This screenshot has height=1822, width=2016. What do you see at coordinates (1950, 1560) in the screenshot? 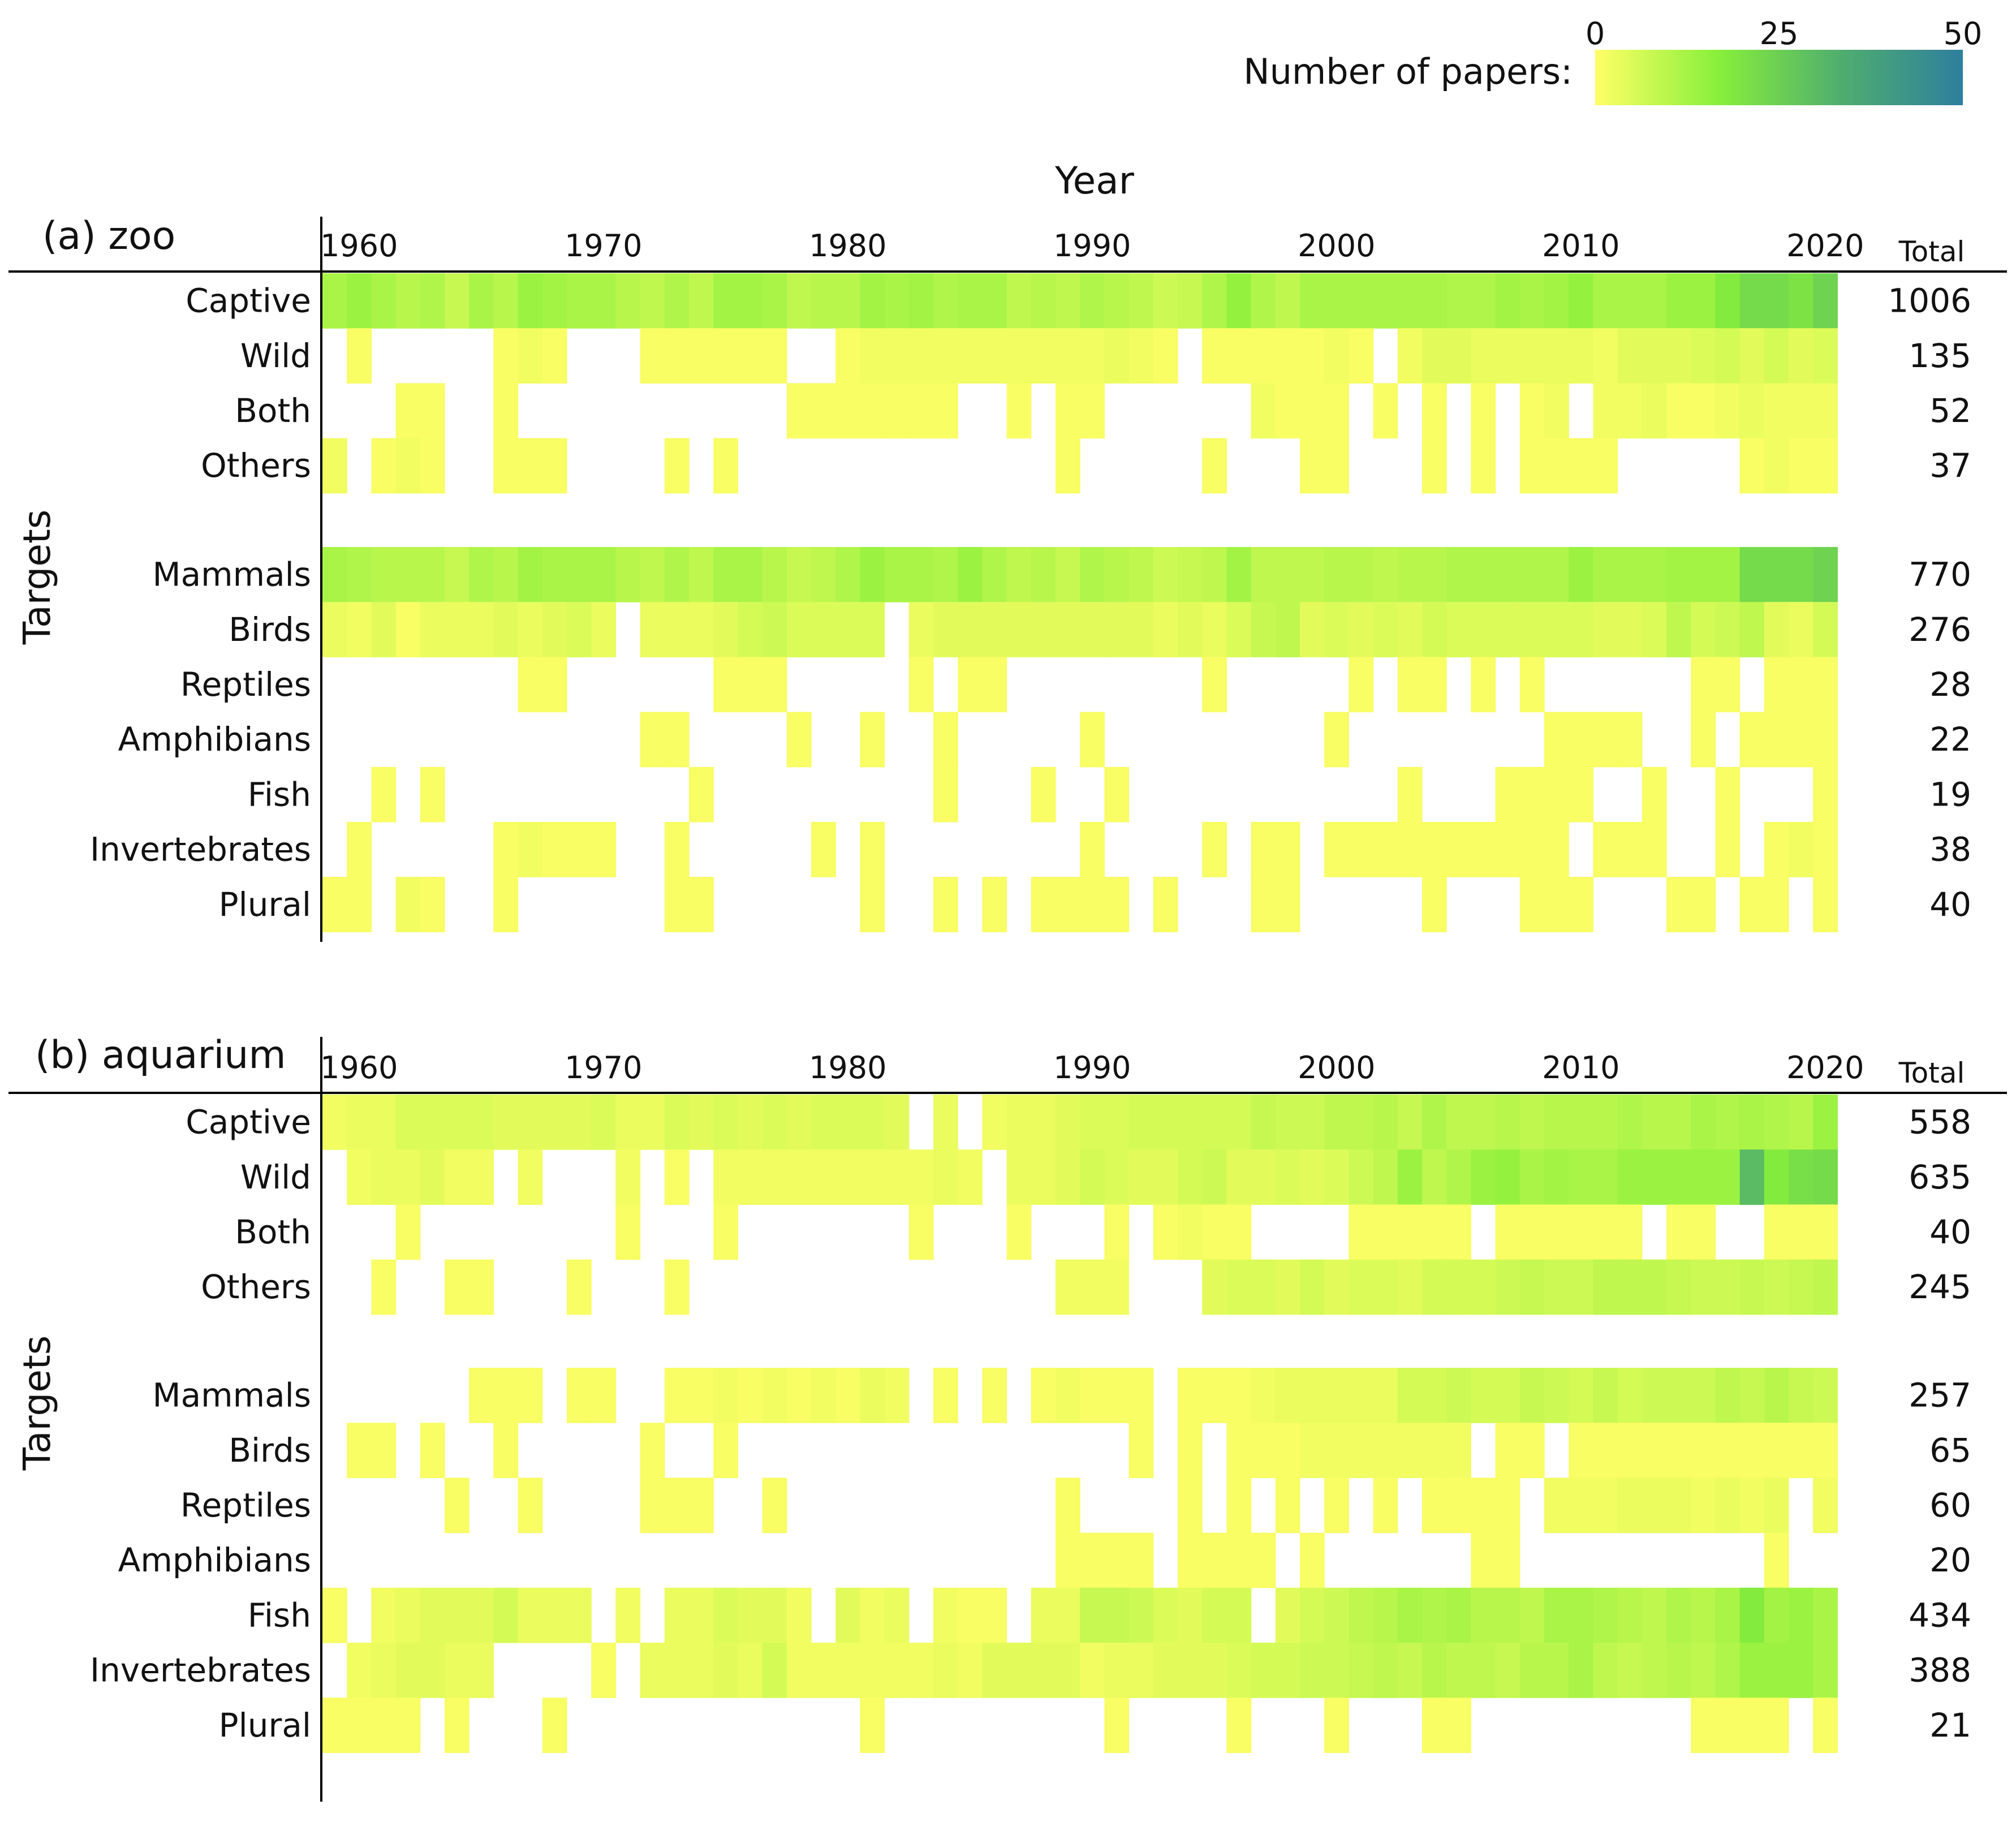
I see `row-total-amphibians: 20` at bounding box center [1950, 1560].